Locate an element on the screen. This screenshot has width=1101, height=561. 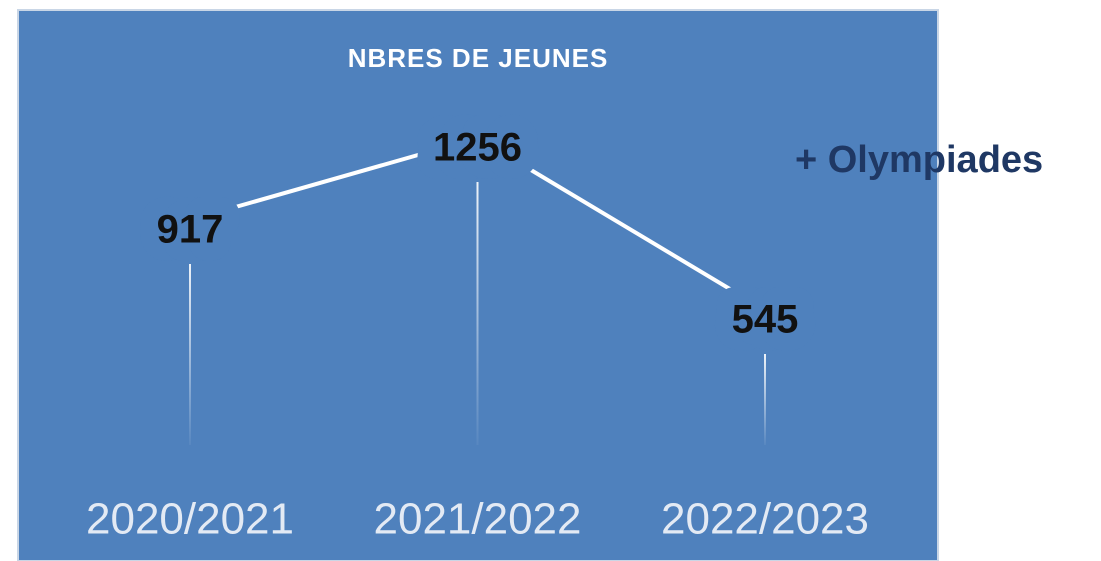
chart-title: NBRES DE JEUNES is located at coordinates (478, 58).